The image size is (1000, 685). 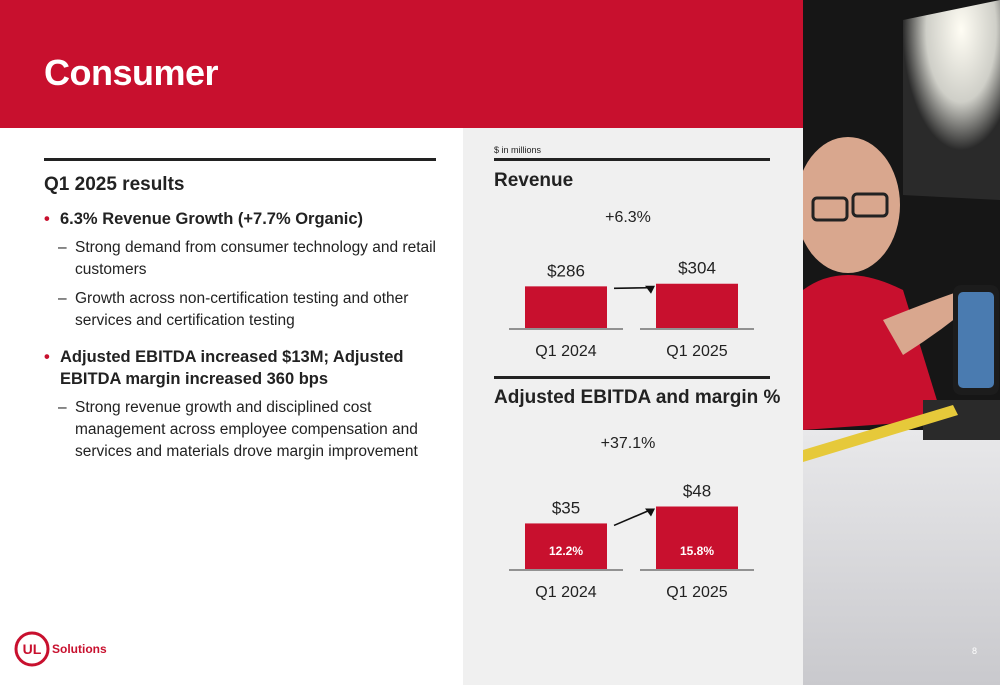 I want to click on bullet-item: • 6.3% Revenue Growth (+7.7% Organic), so click(x=240, y=219).